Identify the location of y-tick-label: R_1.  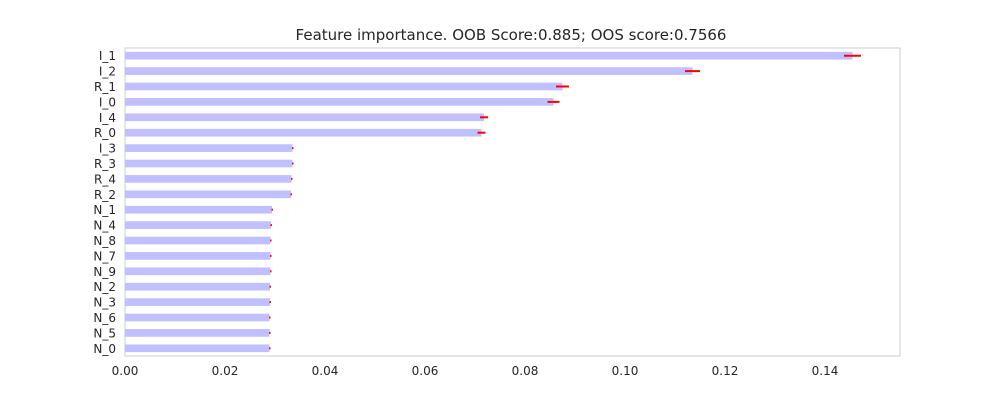
(105, 87).